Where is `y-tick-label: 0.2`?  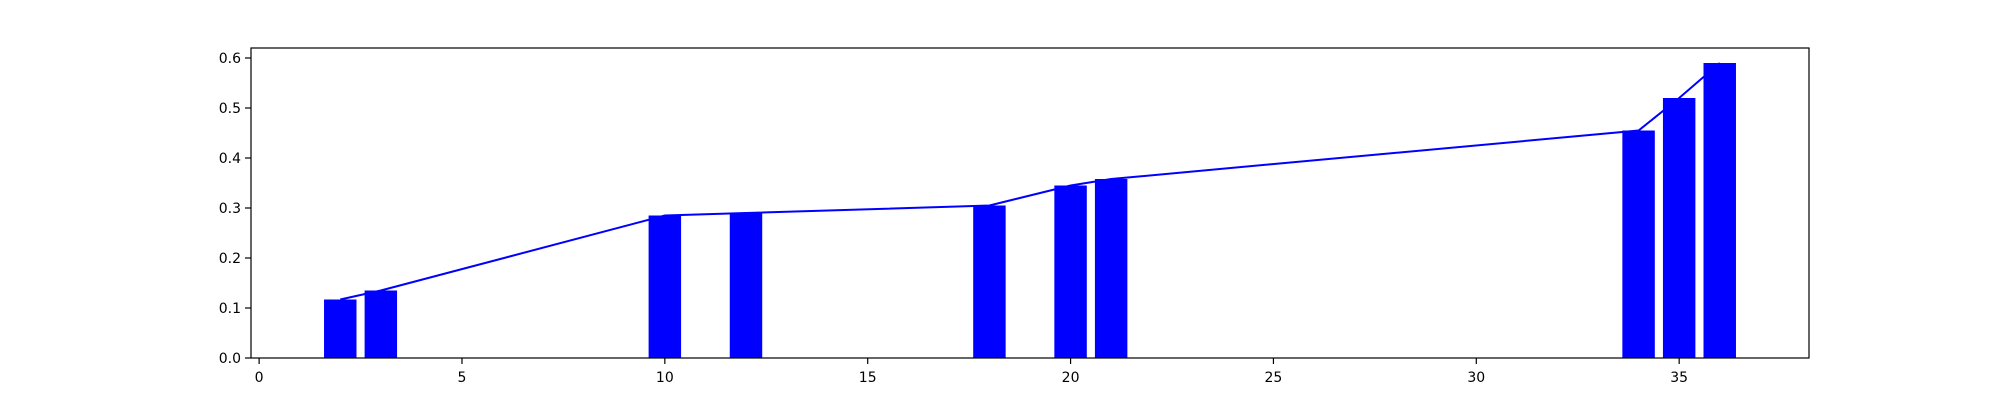
y-tick-label: 0.2 is located at coordinates (230, 259).